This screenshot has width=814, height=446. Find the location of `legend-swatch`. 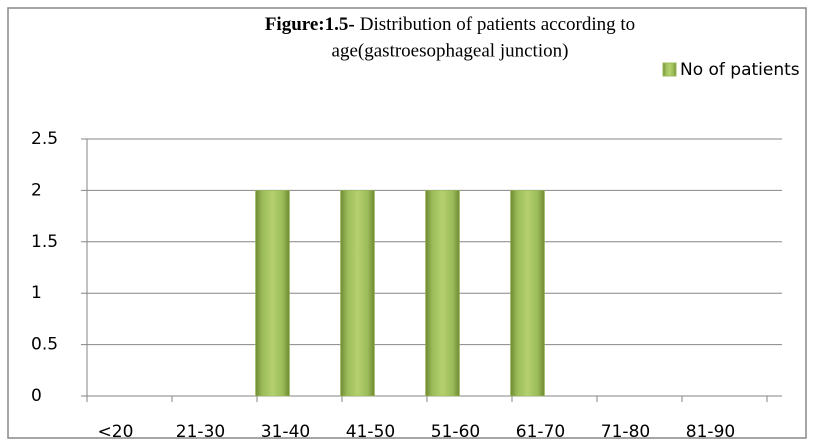

legend-swatch is located at coordinates (669, 69).